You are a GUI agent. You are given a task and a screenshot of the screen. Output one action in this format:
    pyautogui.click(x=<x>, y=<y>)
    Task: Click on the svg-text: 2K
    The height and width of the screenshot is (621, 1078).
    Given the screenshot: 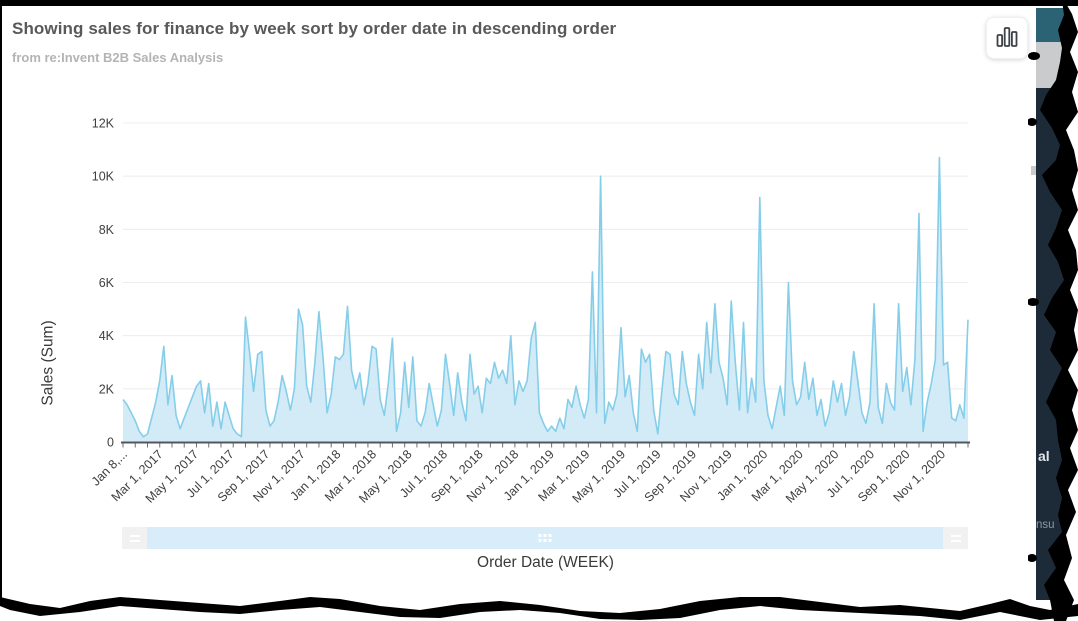 What is the action you would take?
    pyautogui.click(x=107, y=389)
    